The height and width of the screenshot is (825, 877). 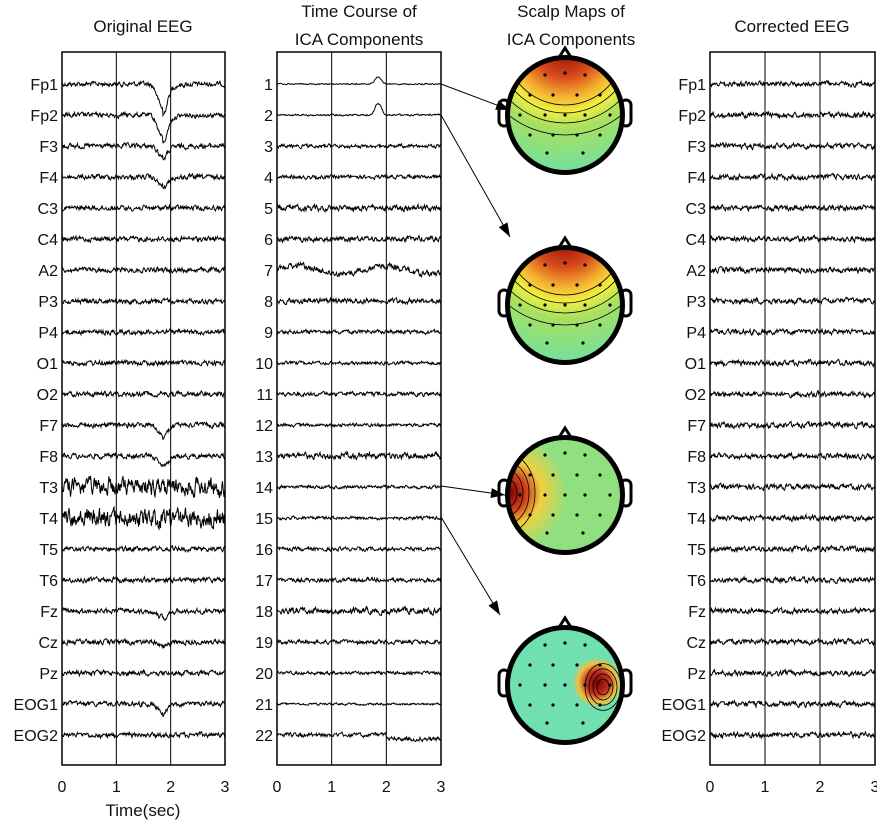 What do you see at coordinates (696, 271) in the screenshot?
I see `channel-label: A2` at bounding box center [696, 271].